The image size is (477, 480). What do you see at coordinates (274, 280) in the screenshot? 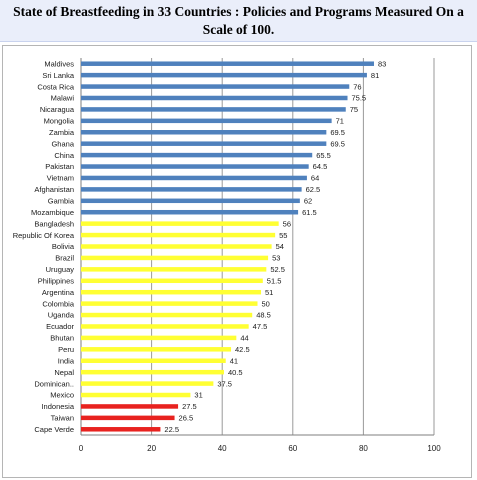
I see `data-label: 51.5` at bounding box center [274, 280].